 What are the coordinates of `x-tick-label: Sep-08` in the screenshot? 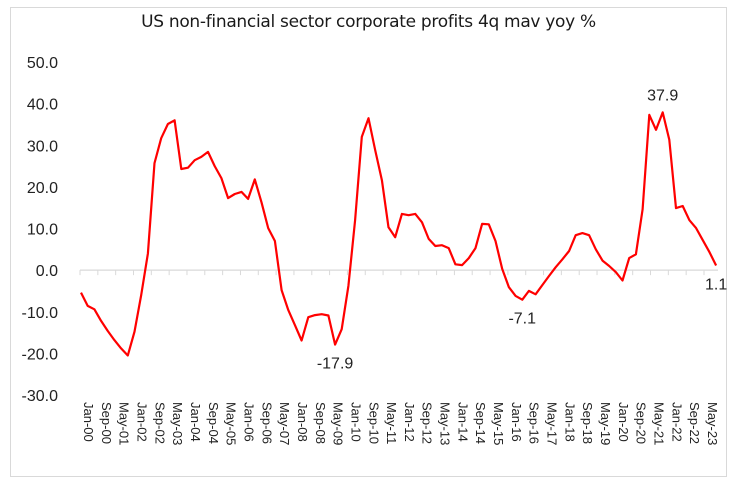 It's located at (320, 423).